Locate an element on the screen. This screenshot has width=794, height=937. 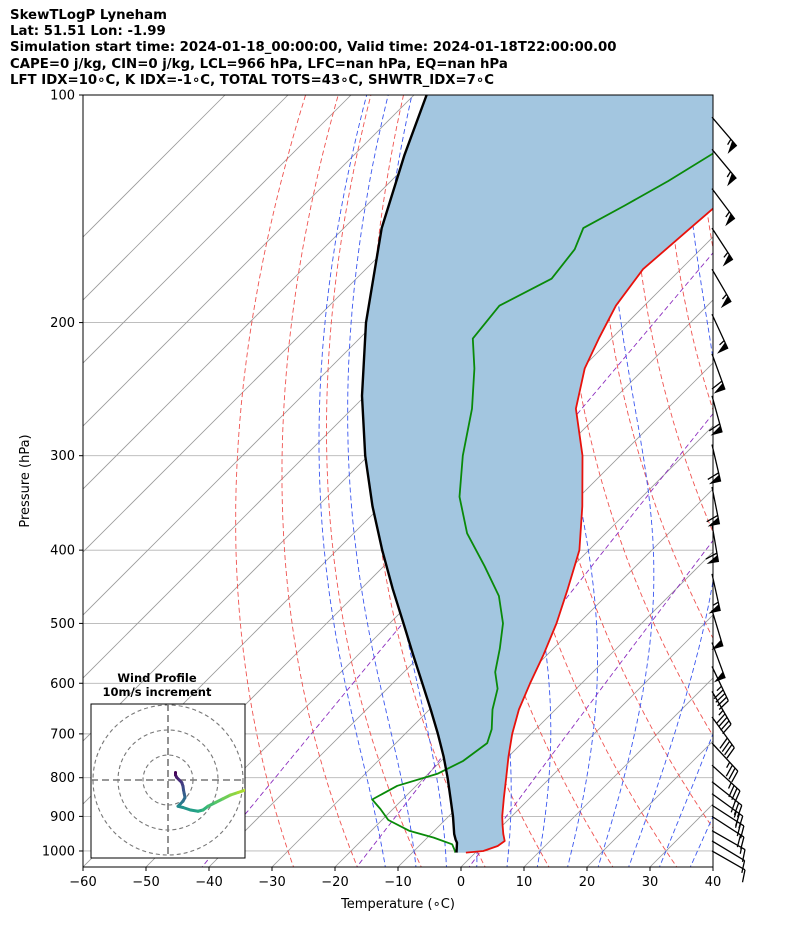
x-tick-label: 40 is located at coordinates (713, 882).